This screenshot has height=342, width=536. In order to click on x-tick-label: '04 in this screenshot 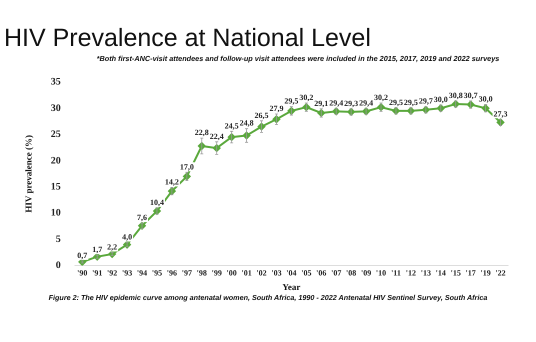, I will do `click(291, 273)`.